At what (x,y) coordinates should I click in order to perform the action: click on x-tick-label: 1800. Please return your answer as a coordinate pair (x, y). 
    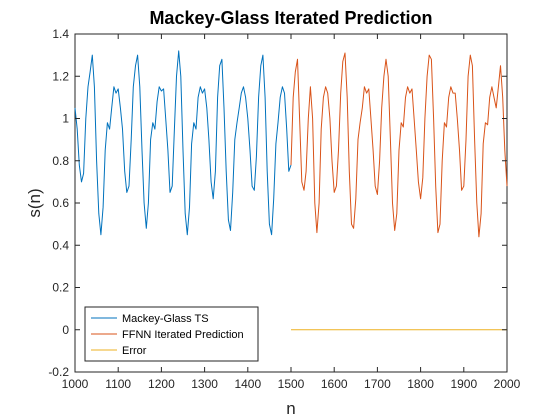
    Looking at the image, I should click on (420, 384).